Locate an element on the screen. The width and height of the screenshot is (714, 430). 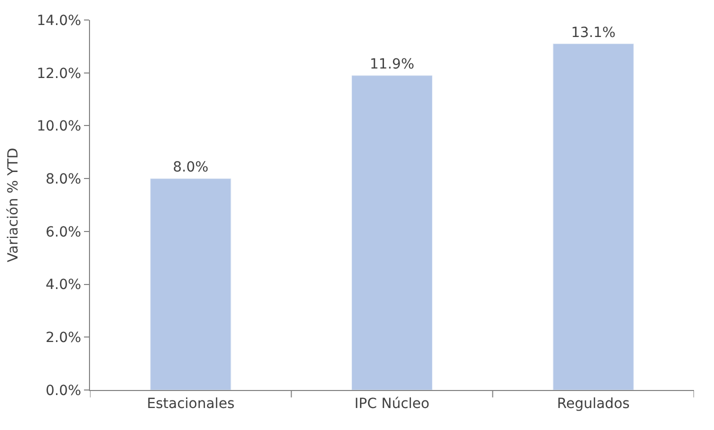
x-tick-label: IPC Núcleo is located at coordinates (392, 404).